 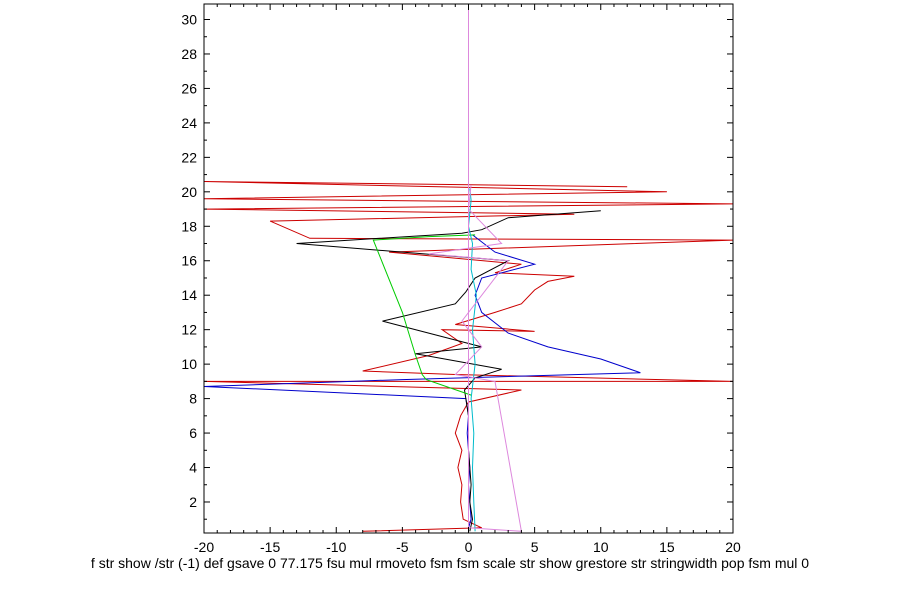 I want to click on x-tick-label: 0, so click(x=469, y=547).